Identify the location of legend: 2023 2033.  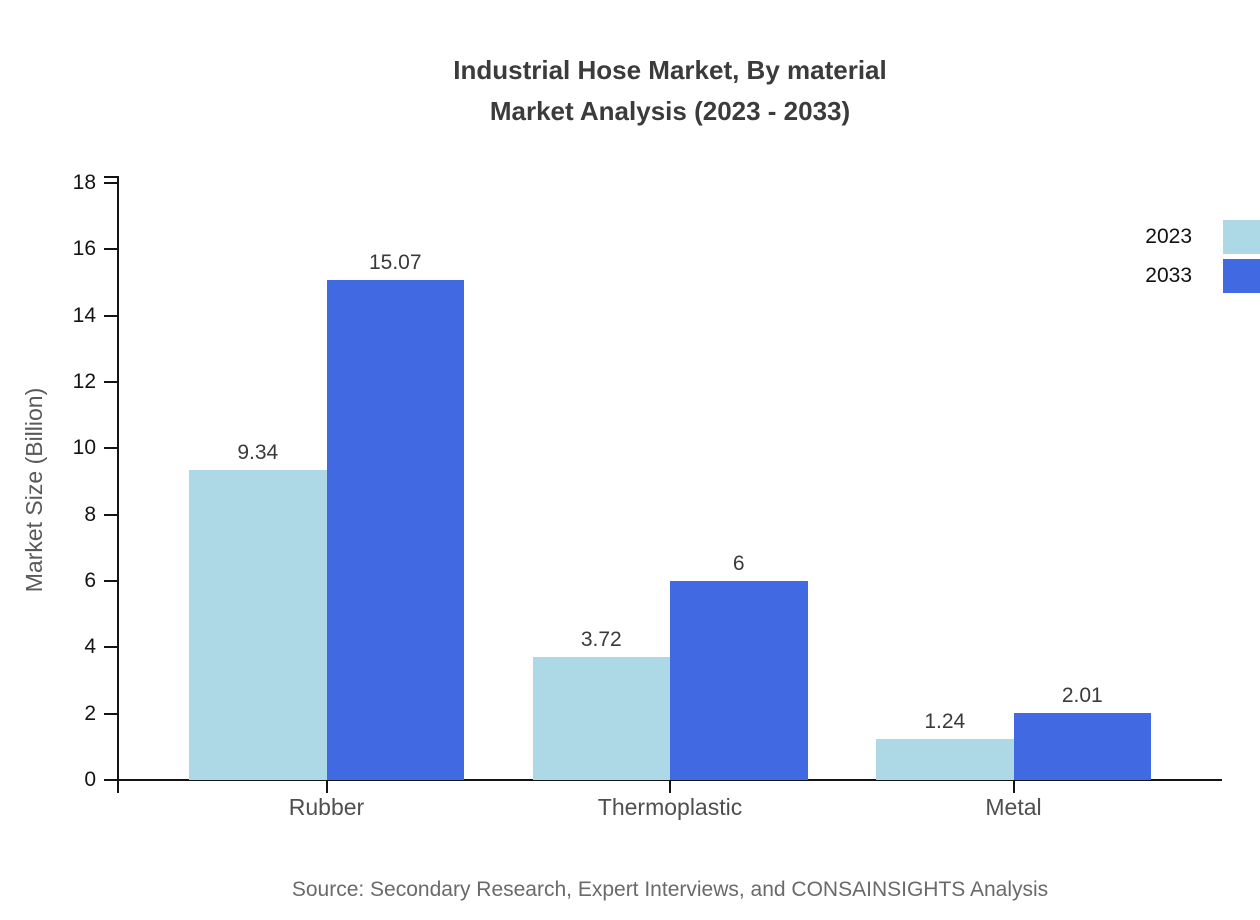
(1202, 256).